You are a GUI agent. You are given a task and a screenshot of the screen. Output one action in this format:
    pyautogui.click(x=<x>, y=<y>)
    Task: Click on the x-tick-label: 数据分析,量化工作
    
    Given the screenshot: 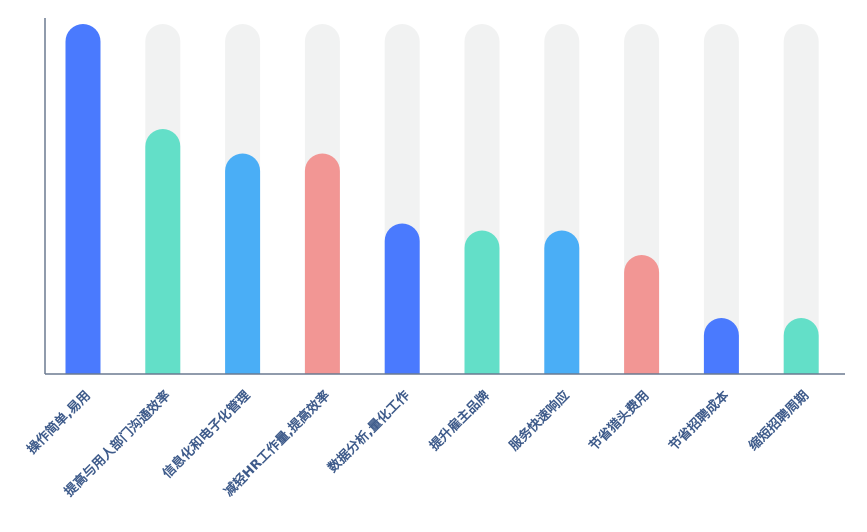 What is the action you would take?
    pyautogui.click(x=369, y=432)
    